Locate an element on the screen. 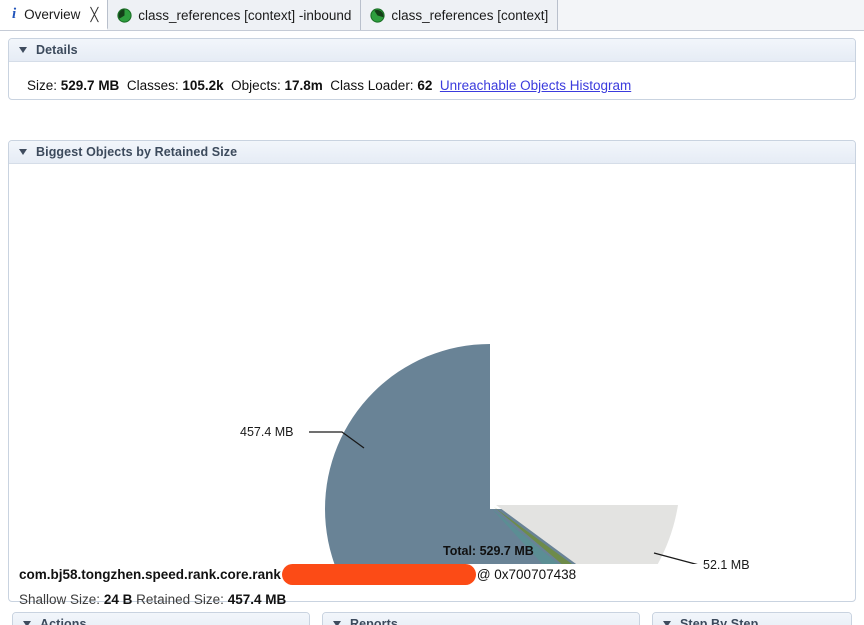 The width and height of the screenshot is (864, 625). class-loader-value: 62 is located at coordinates (425, 85).